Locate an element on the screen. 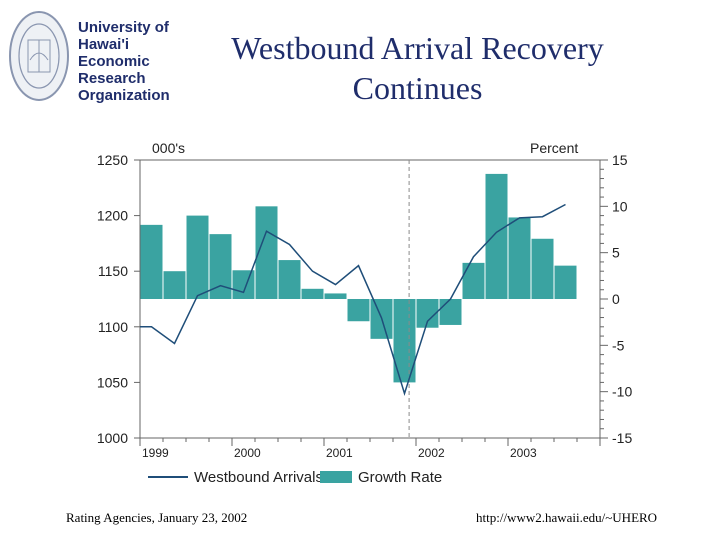 The image size is (720, 540). x-tick-labels: 1999 2000 2001 2002 2003 is located at coordinates (339, 453).